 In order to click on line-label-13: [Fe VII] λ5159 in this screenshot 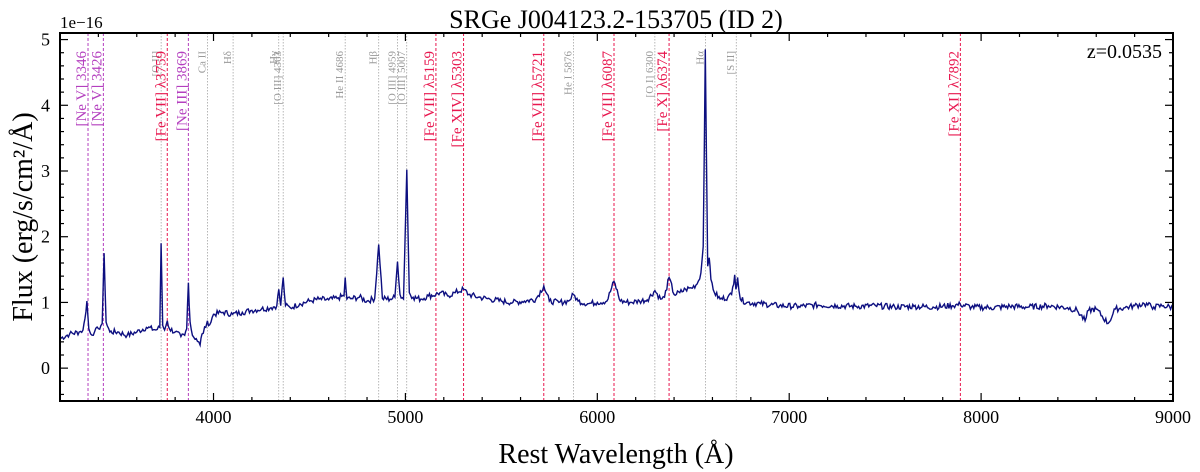, I will do `click(430, 96)`.